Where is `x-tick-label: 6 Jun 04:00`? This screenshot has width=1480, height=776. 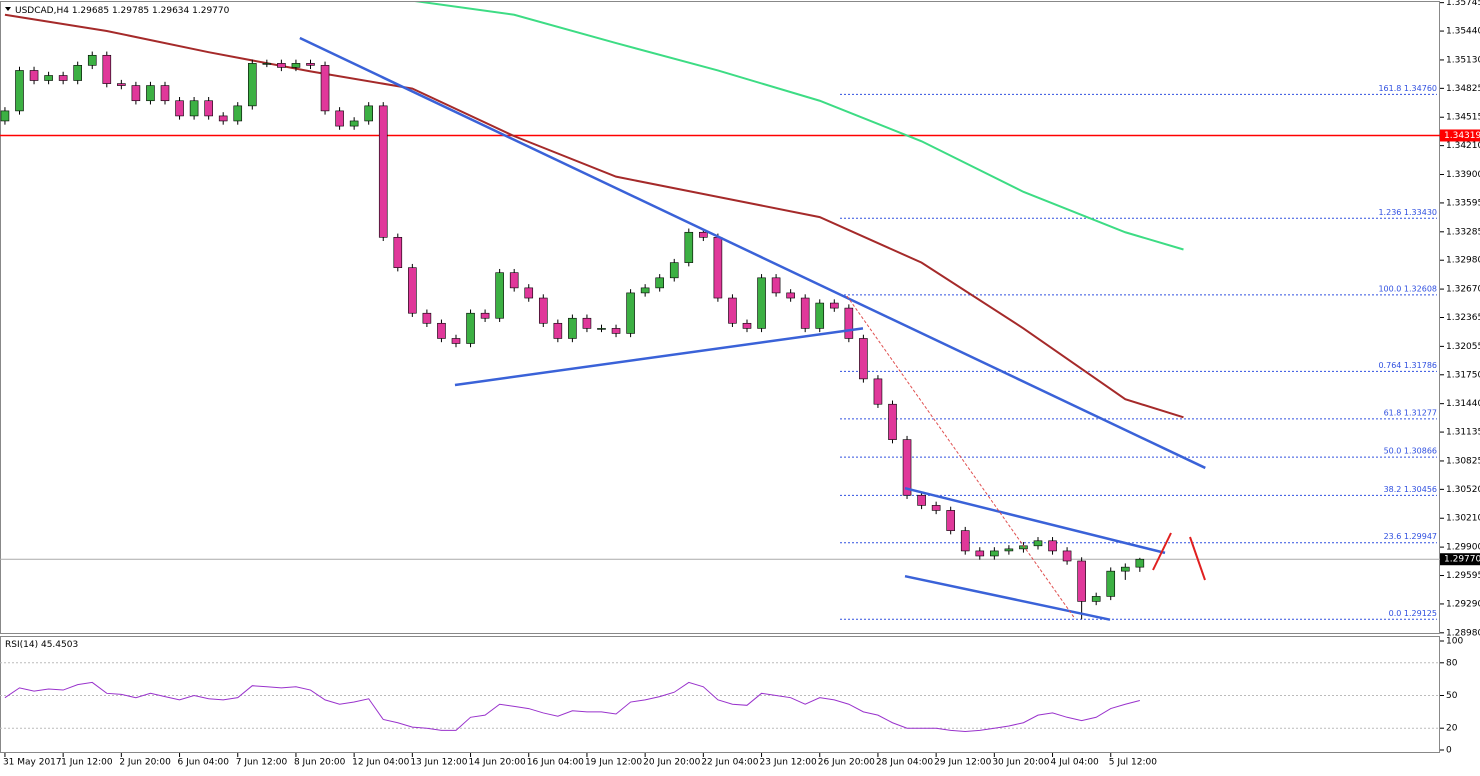
x-tick-label: 6 Jun 04:00 is located at coordinates (204, 763).